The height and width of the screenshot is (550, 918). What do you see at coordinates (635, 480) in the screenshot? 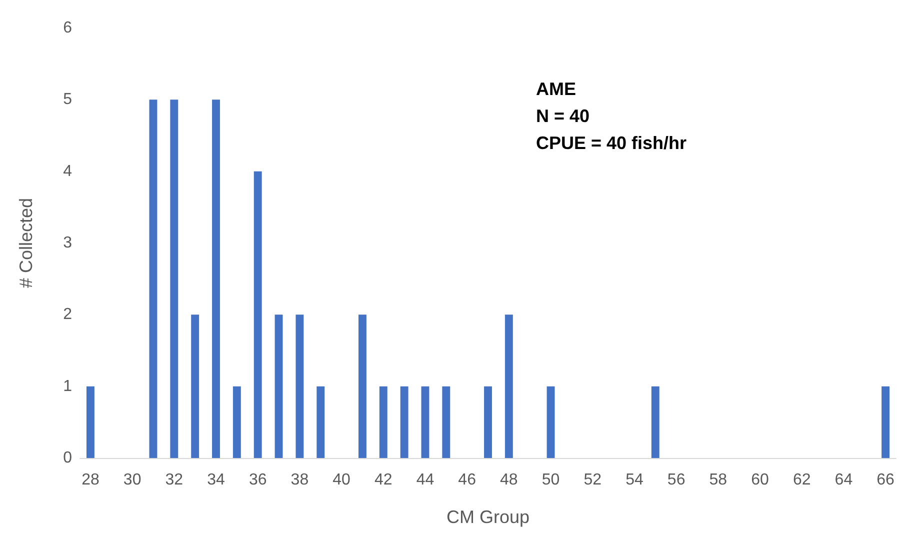
I see `x-tick-label: 54` at bounding box center [635, 480].